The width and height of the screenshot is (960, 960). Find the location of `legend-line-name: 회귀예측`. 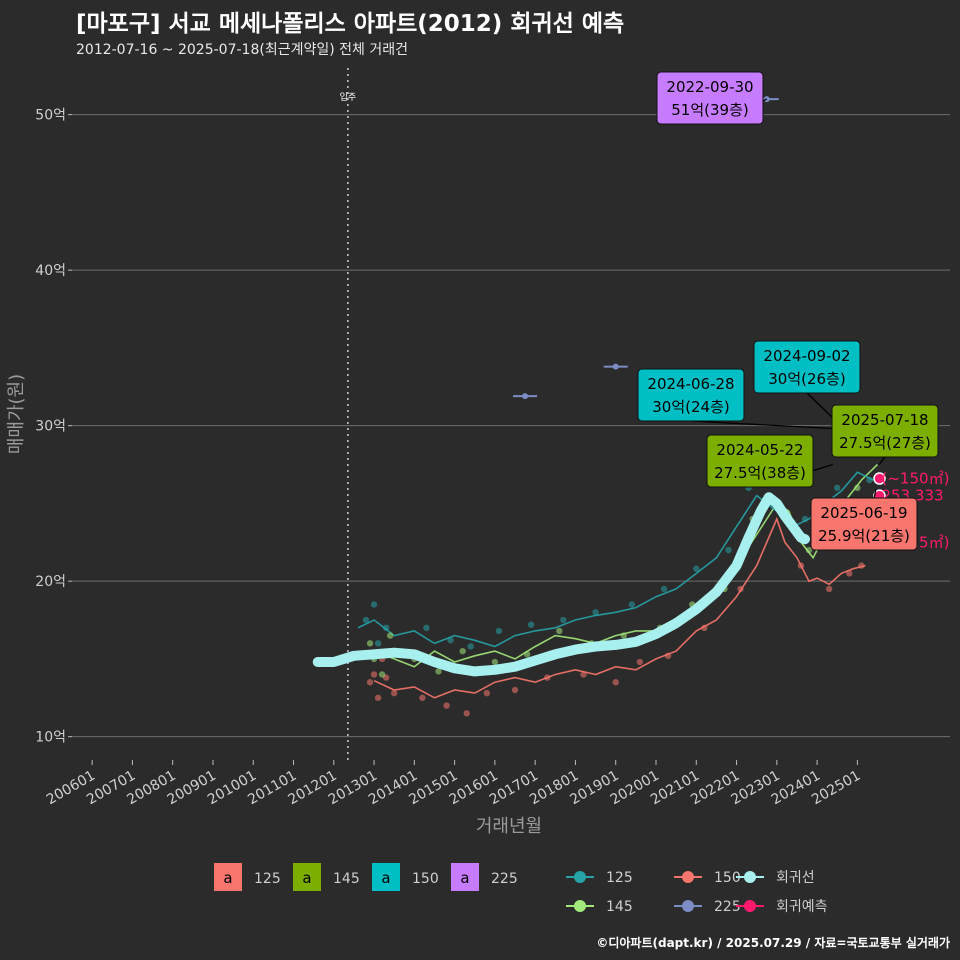

legend-line-name: 회귀예측 is located at coordinates (802, 907).